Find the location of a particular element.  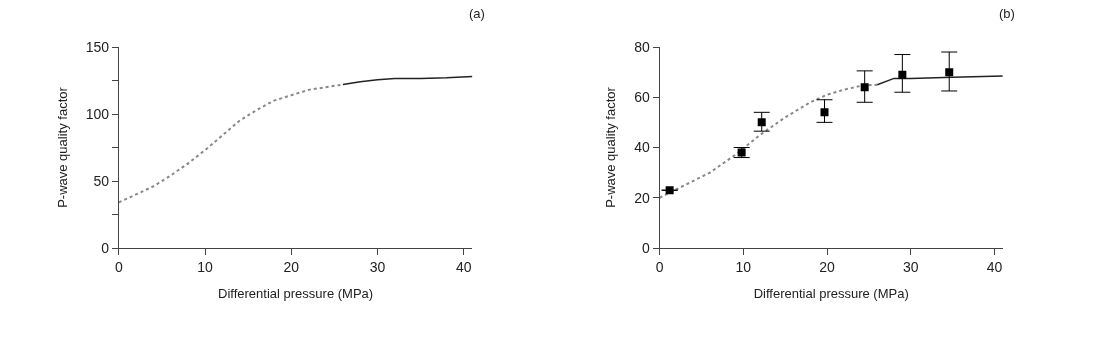

y-tick-label: 60 is located at coordinates (642, 97).